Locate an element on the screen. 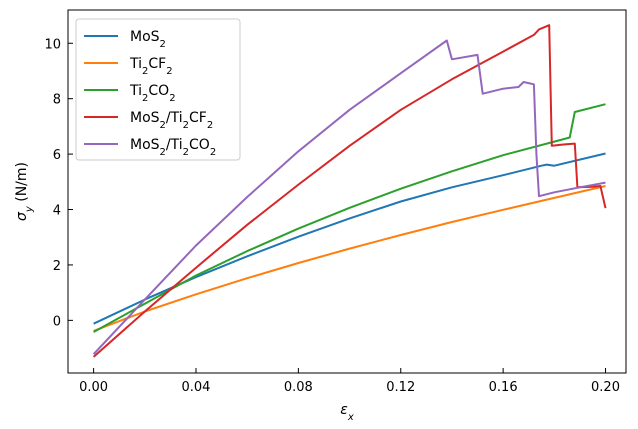 The image size is (638, 429). legend-label-1: Ti2CF2 is located at coordinates (151, 66).